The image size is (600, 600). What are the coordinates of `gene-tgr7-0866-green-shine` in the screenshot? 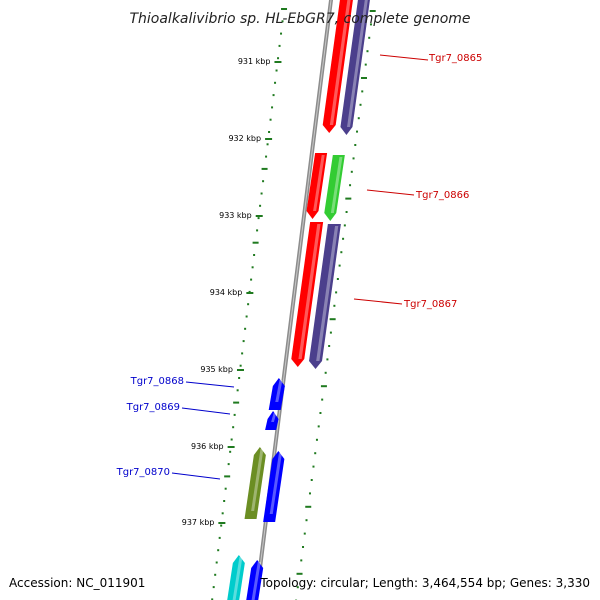 It's located at (336, 185).